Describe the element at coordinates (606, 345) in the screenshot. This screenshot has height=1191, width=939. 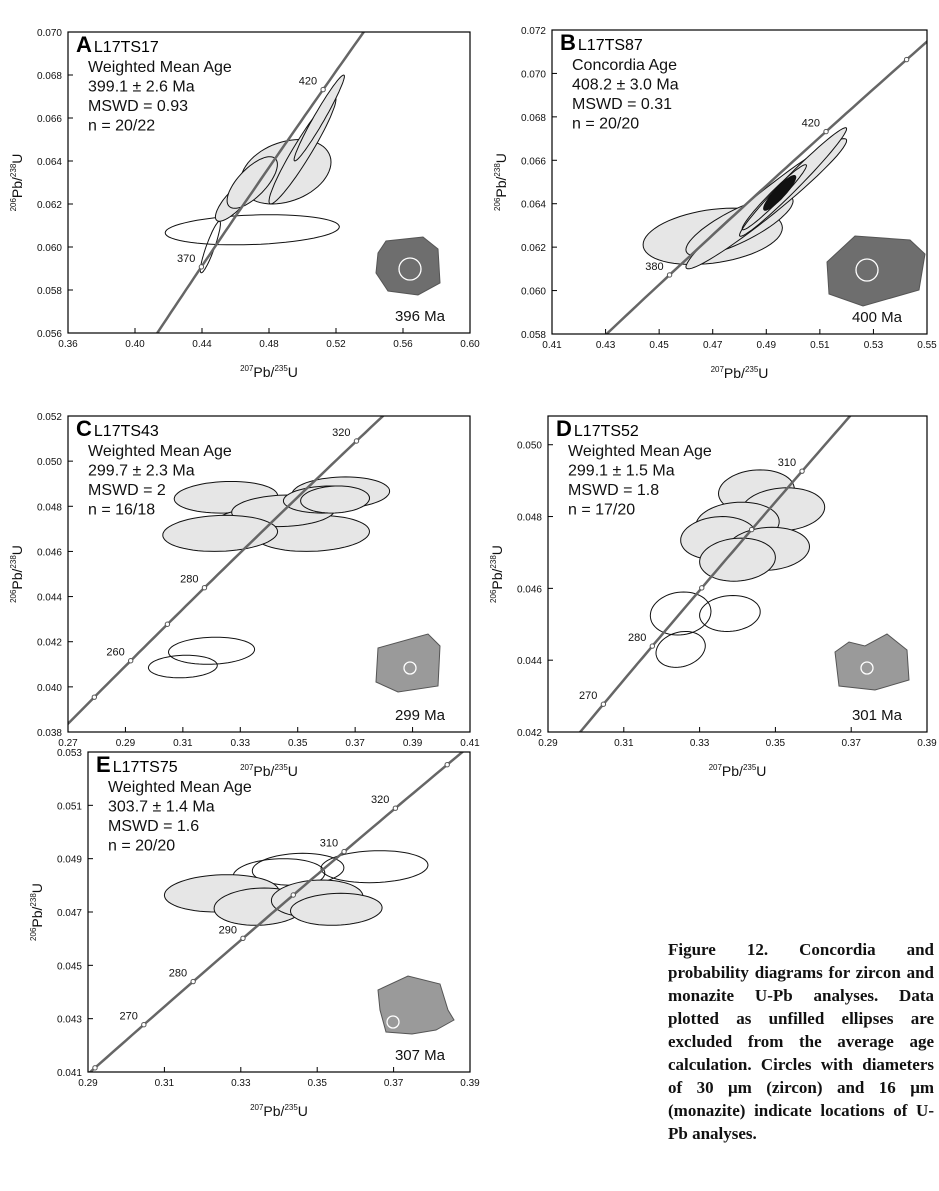
I see `x-tick-label: 0.43` at that location.